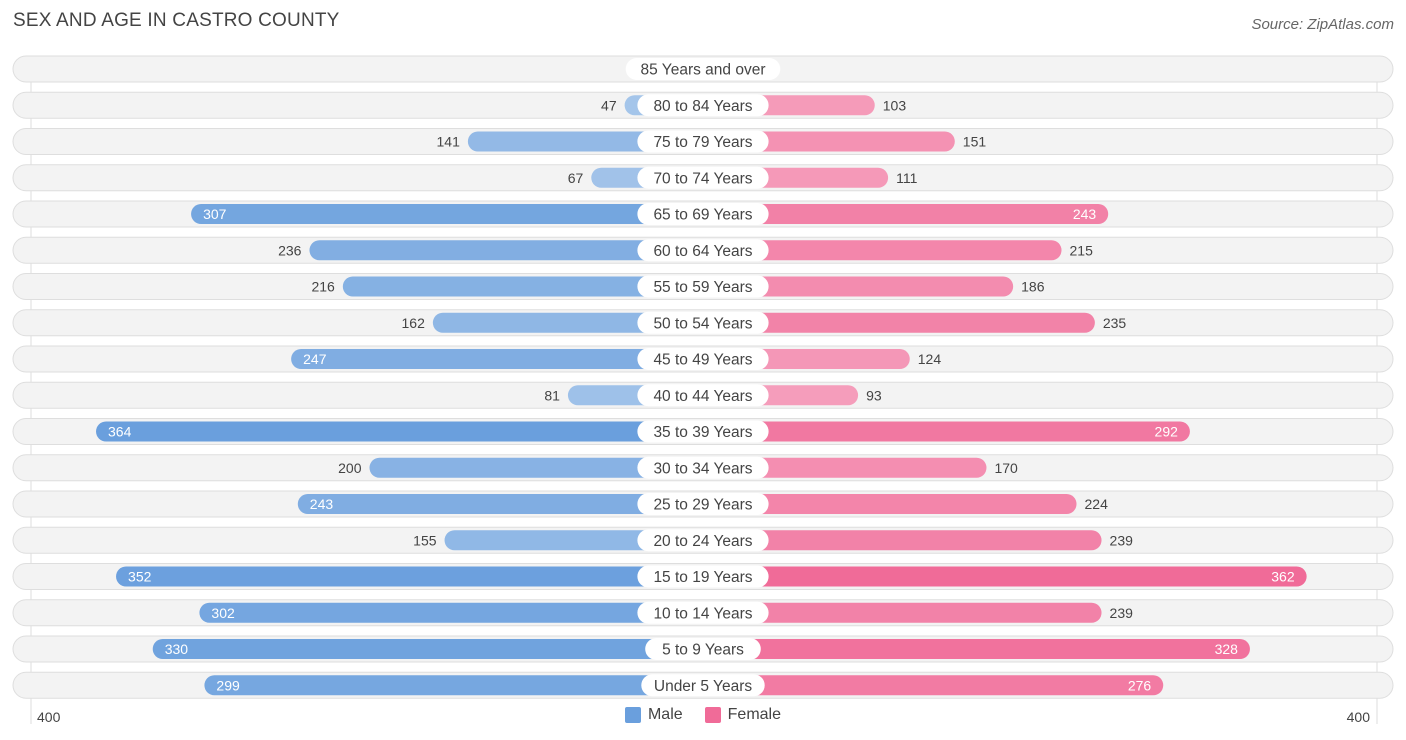  I want to click on female-value-label: 235, so click(1115, 323).